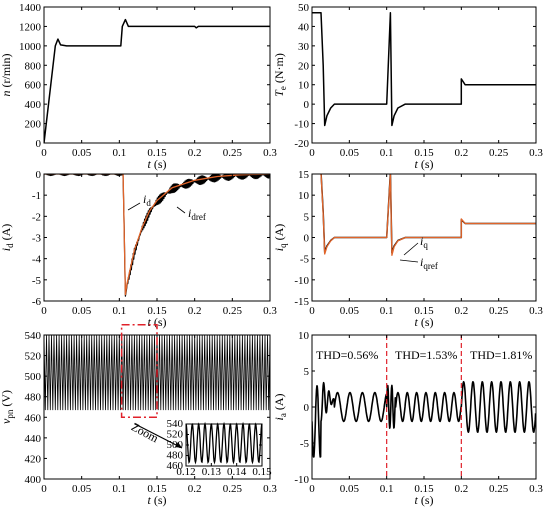  What do you see at coordinates (33, 398) in the screenshot?
I see `tick-label: 480` at bounding box center [33, 398].